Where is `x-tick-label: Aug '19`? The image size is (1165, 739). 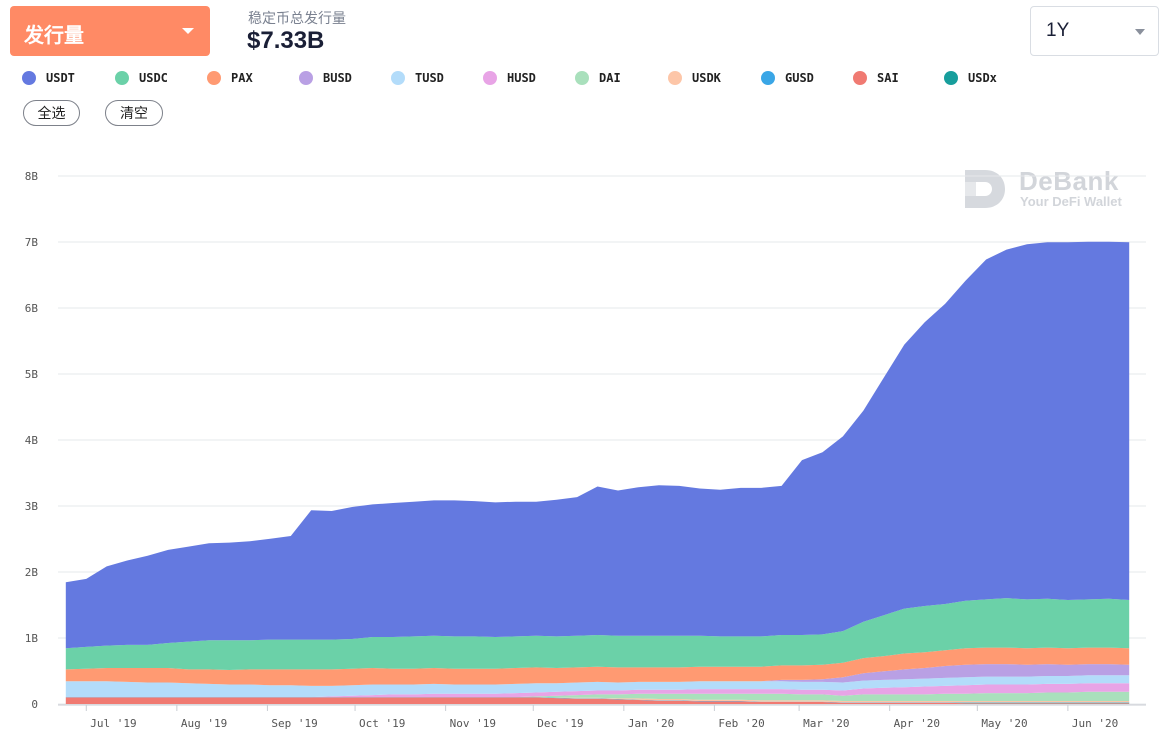
x-tick-label: Aug '19 is located at coordinates (204, 723).